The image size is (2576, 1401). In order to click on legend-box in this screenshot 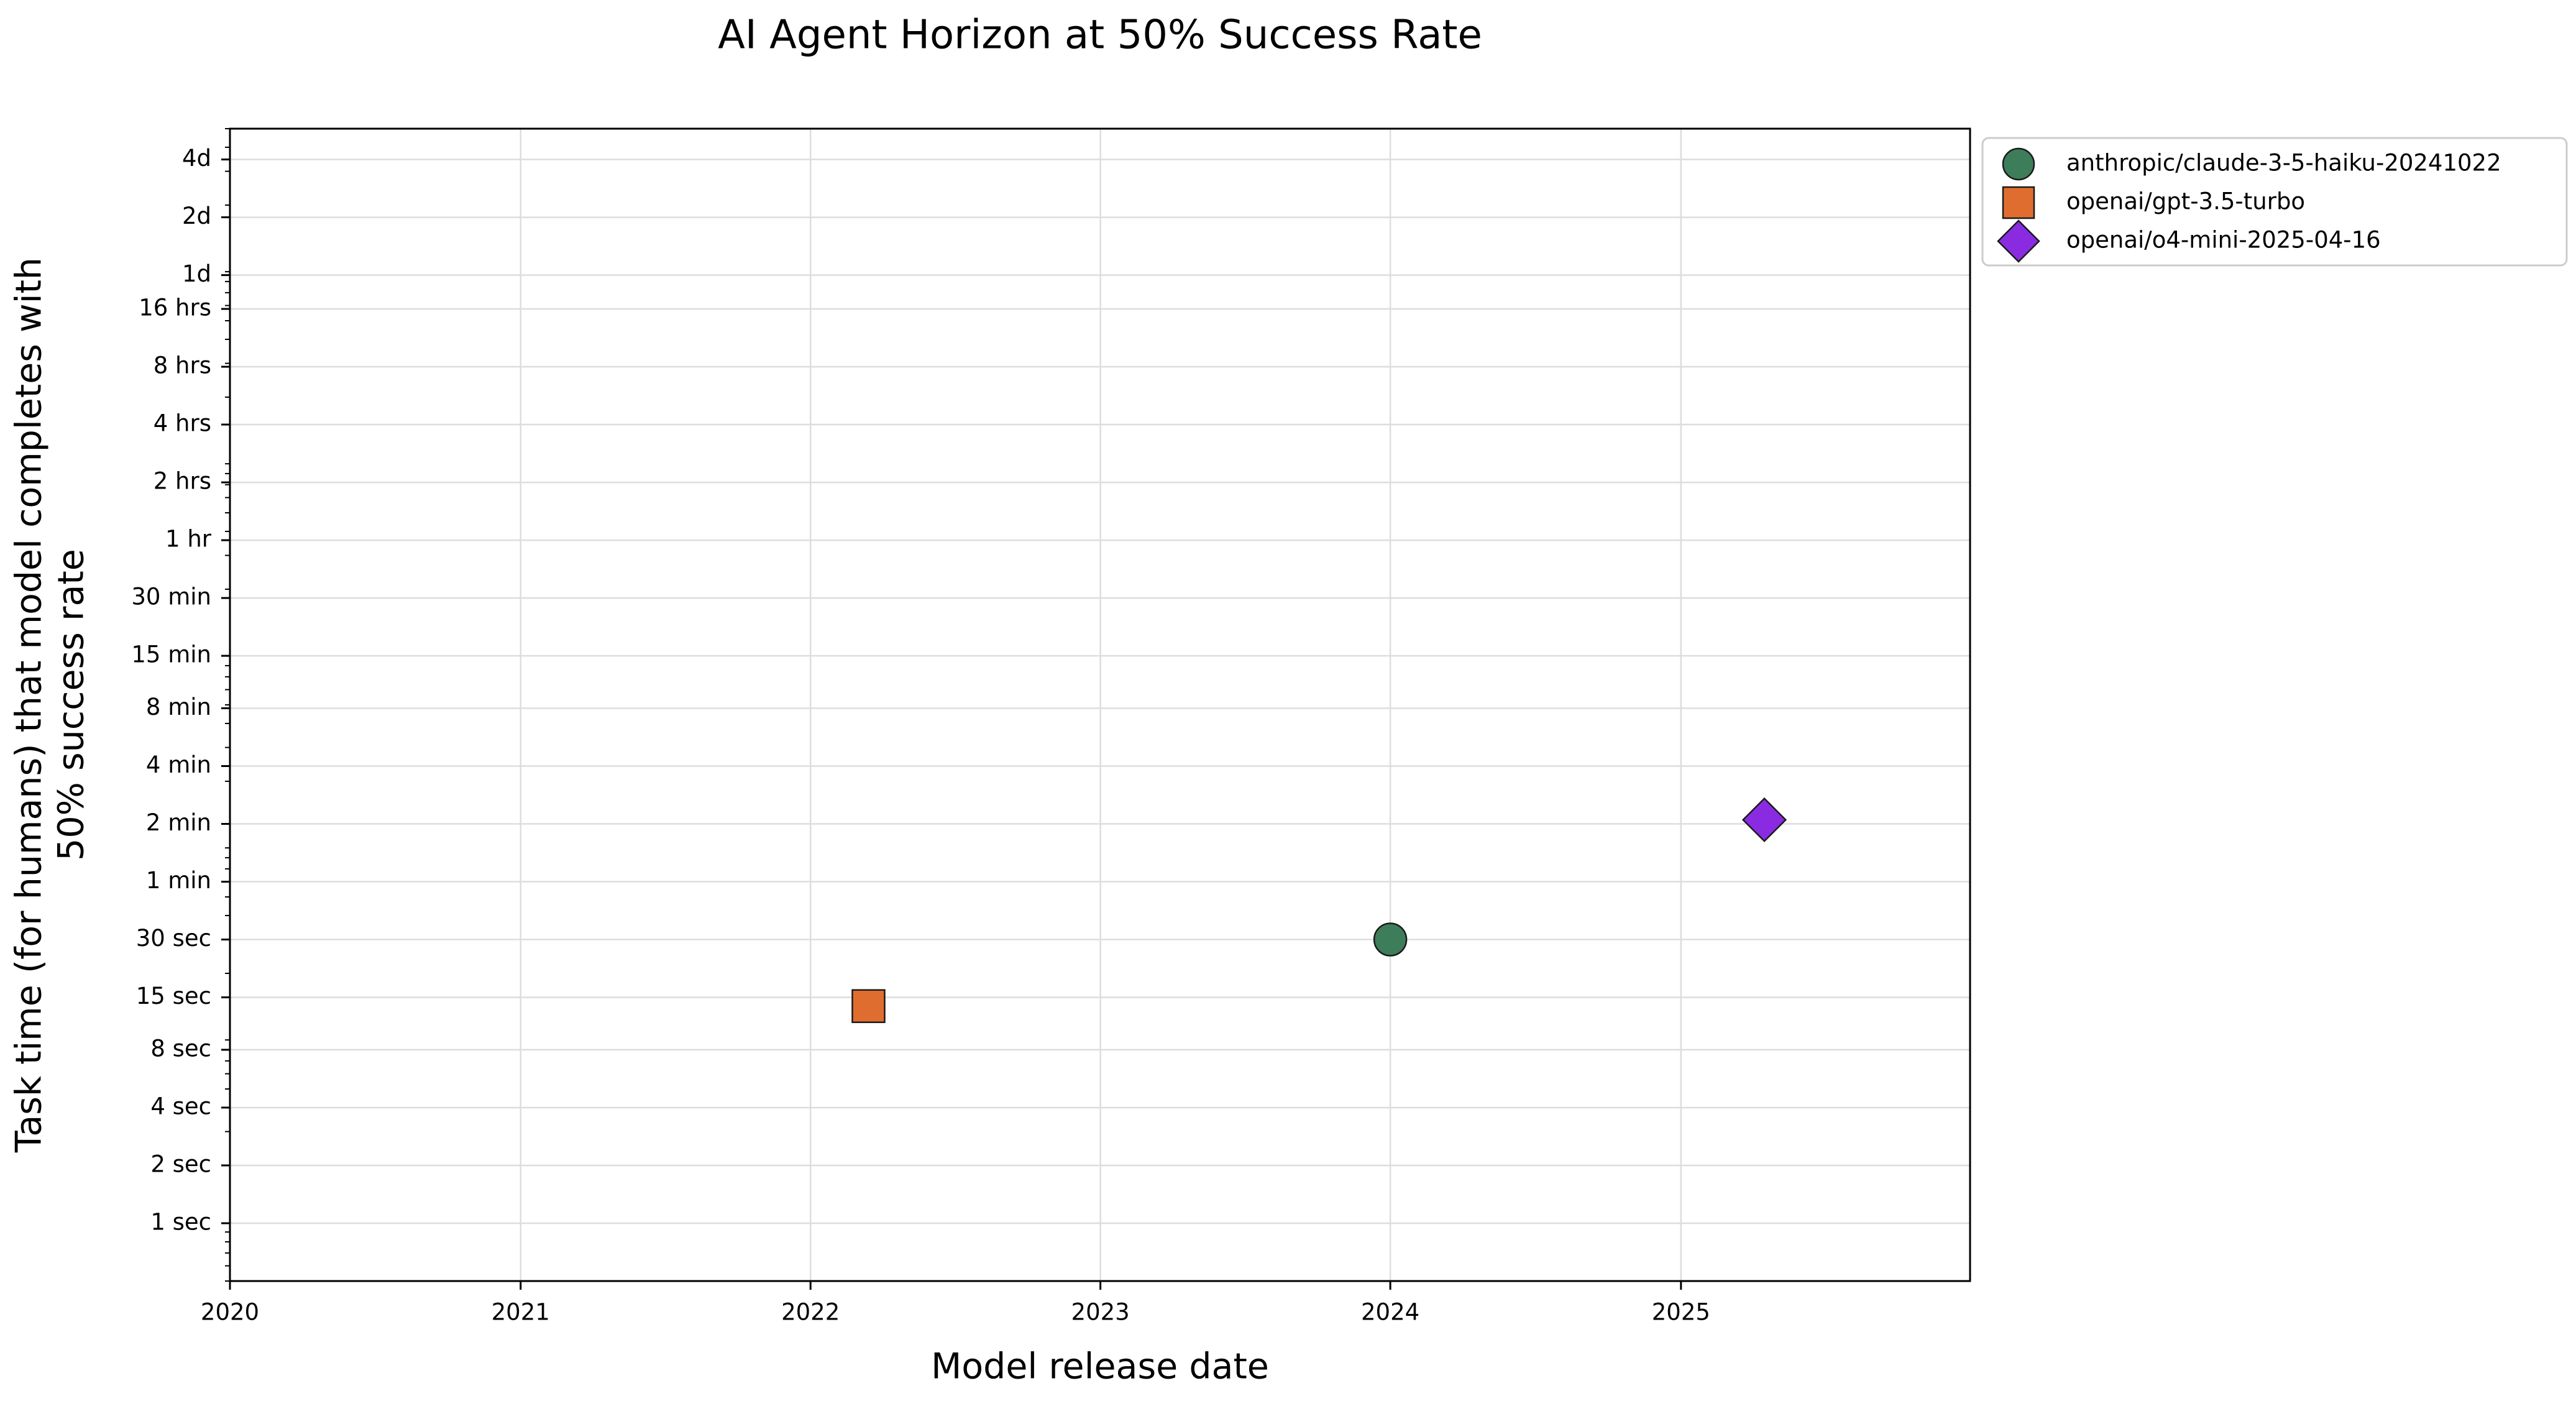, I will do `click(2274, 202)`.